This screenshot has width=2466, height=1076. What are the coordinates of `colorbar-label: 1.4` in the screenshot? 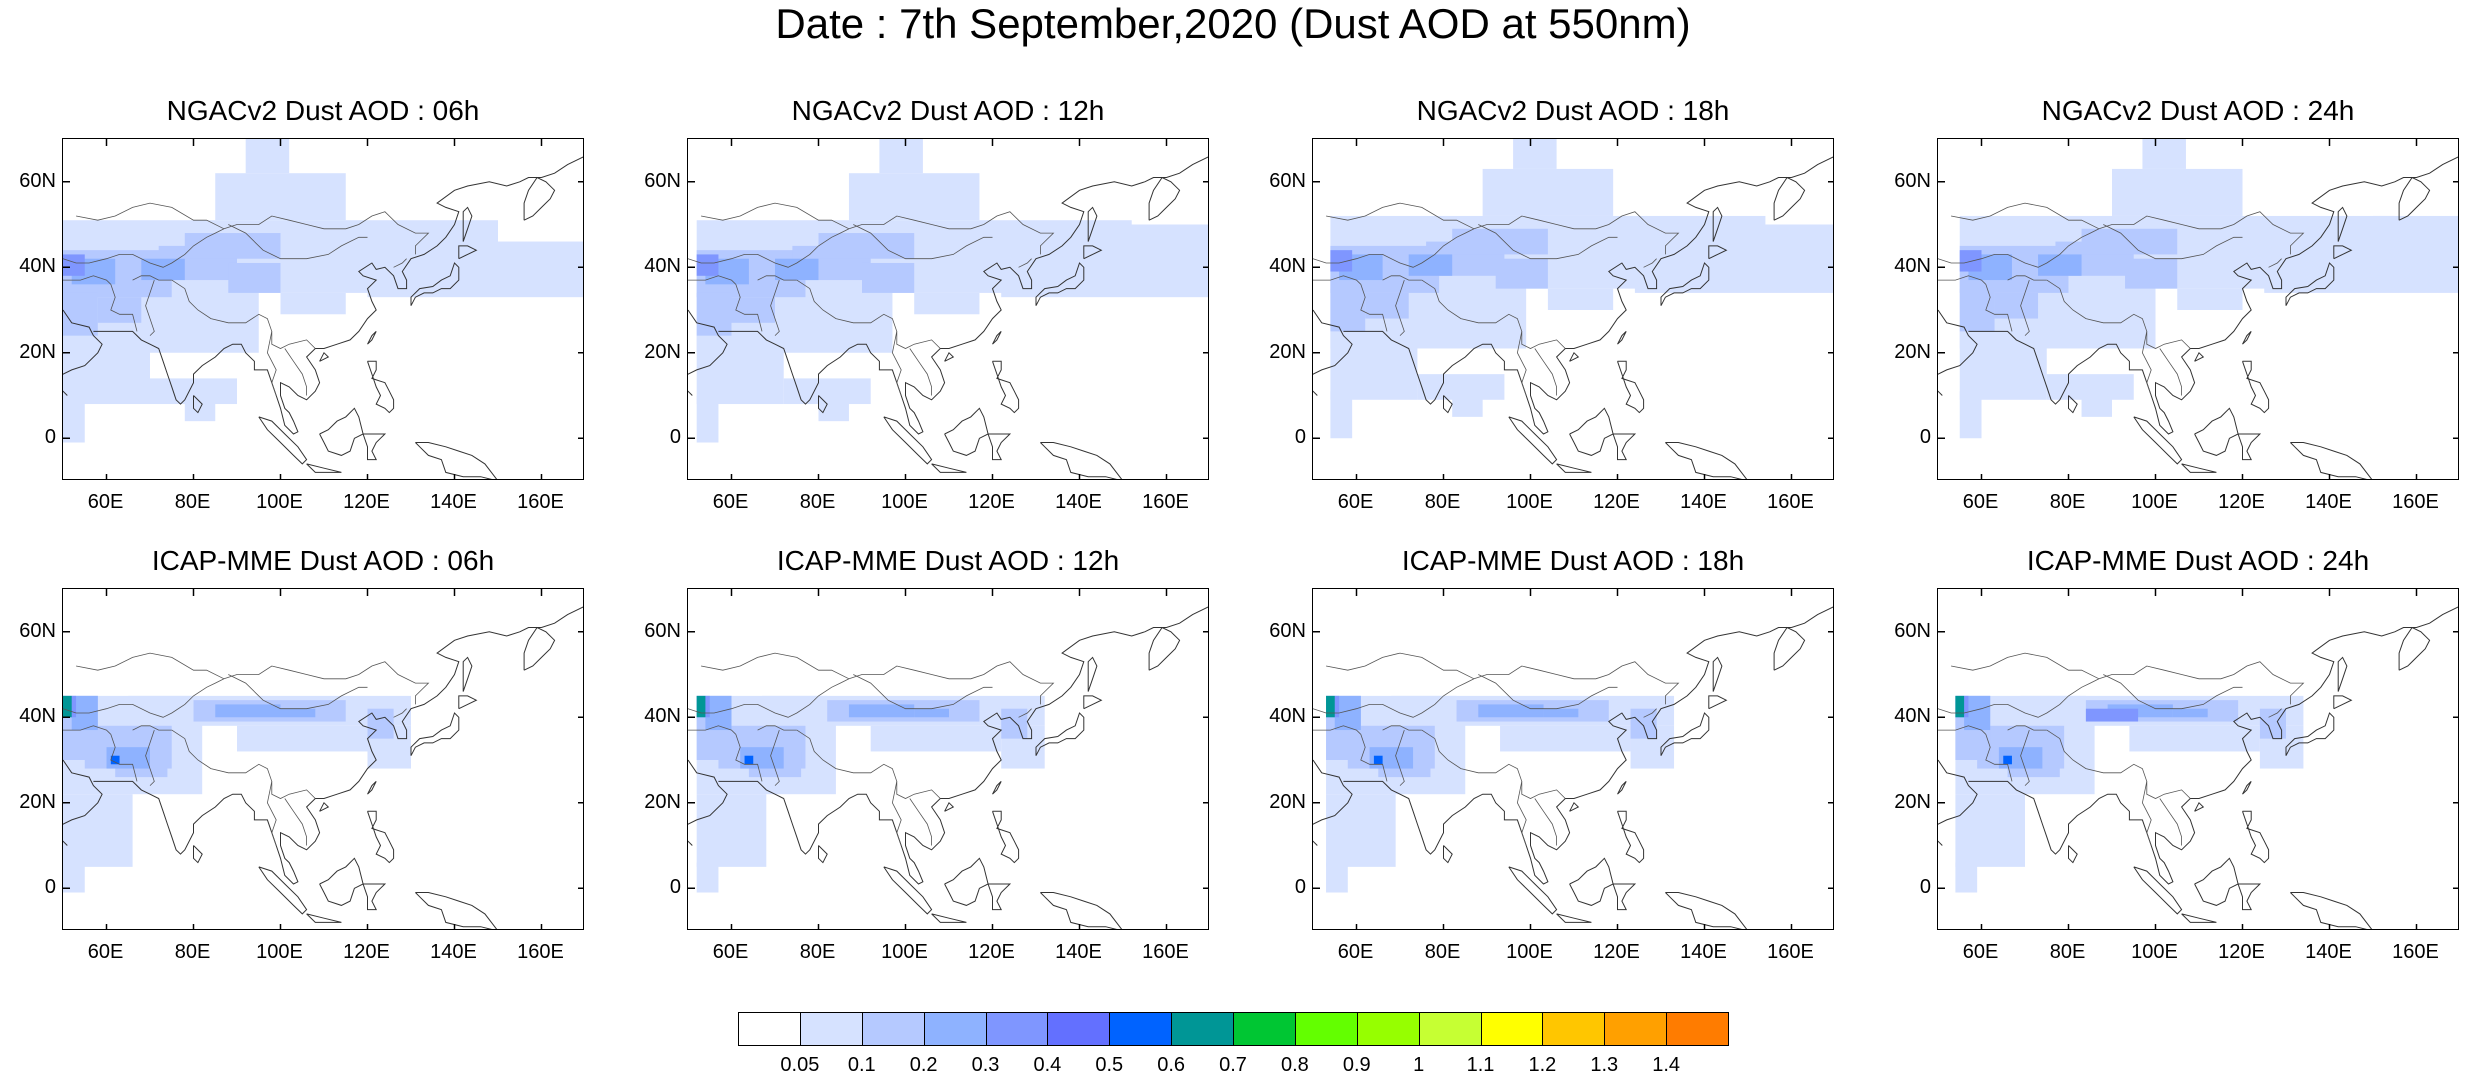 It's located at (1666, 1065).